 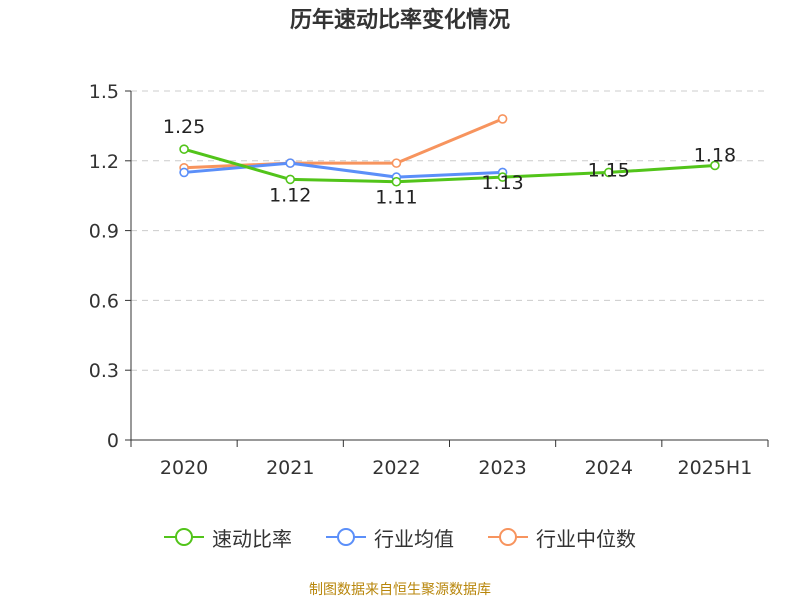 What do you see at coordinates (252, 538) in the screenshot?
I see `legend-label: 速动比率` at bounding box center [252, 538].